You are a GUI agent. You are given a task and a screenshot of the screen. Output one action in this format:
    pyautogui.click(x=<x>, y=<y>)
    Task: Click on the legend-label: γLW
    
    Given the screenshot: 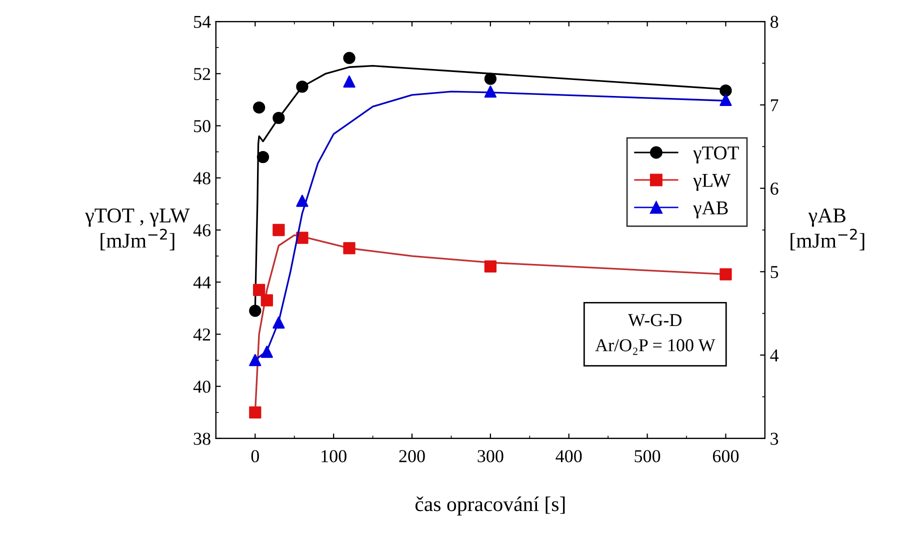 What is the action you would take?
    pyautogui.click(x=712, y=182)
    